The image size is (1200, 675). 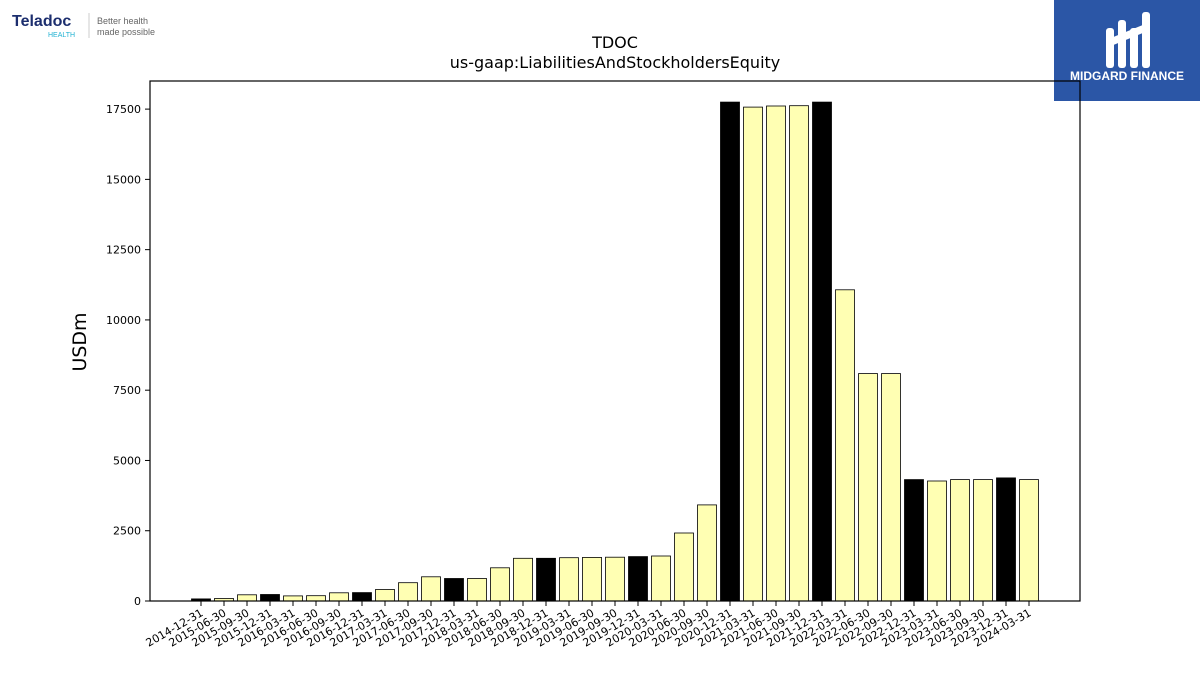 I want to click on y-tick-label-10000: 10000, so click(x=123, y=320).